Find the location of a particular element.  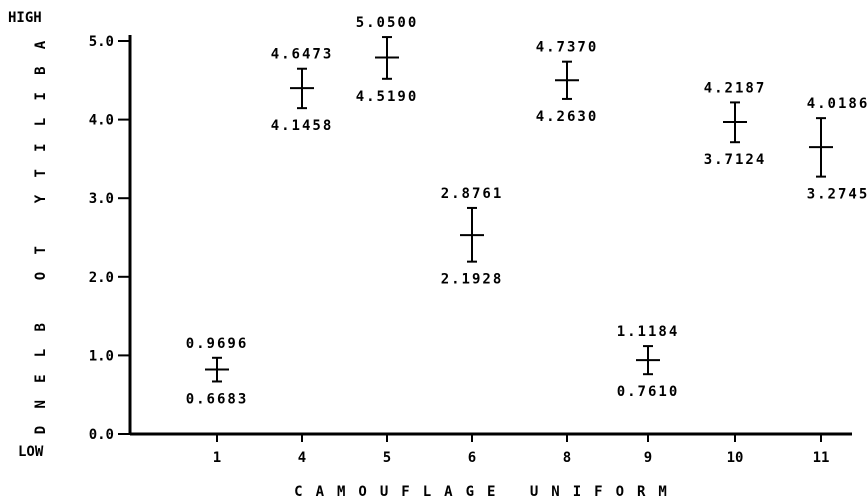

y-tick-label: 2.0 is located at coordinates (101, 278).